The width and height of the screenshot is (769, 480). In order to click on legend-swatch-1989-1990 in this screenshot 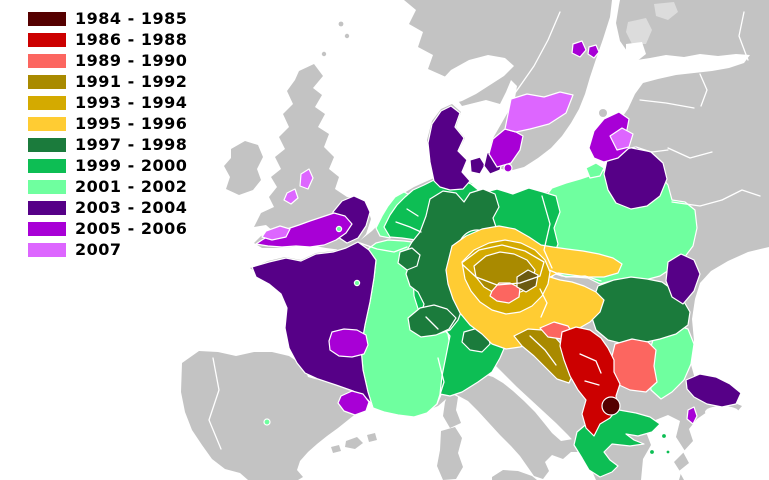, I will do `click(47, 60)`.